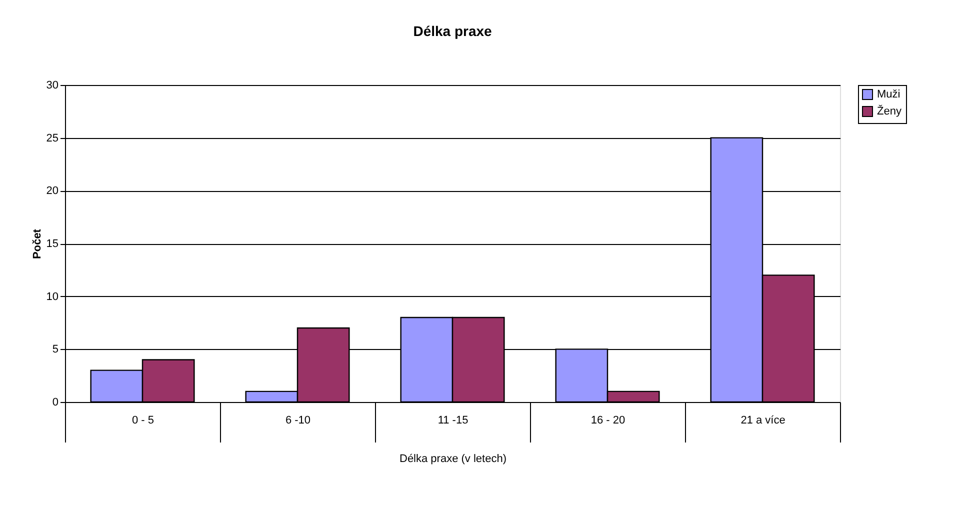 The width and height of the screenshot is (959, 516). What do you see at coordinates (888, 94) in the screenshot?
I see `legend-label: Muži` at bounding box center [888, 94].